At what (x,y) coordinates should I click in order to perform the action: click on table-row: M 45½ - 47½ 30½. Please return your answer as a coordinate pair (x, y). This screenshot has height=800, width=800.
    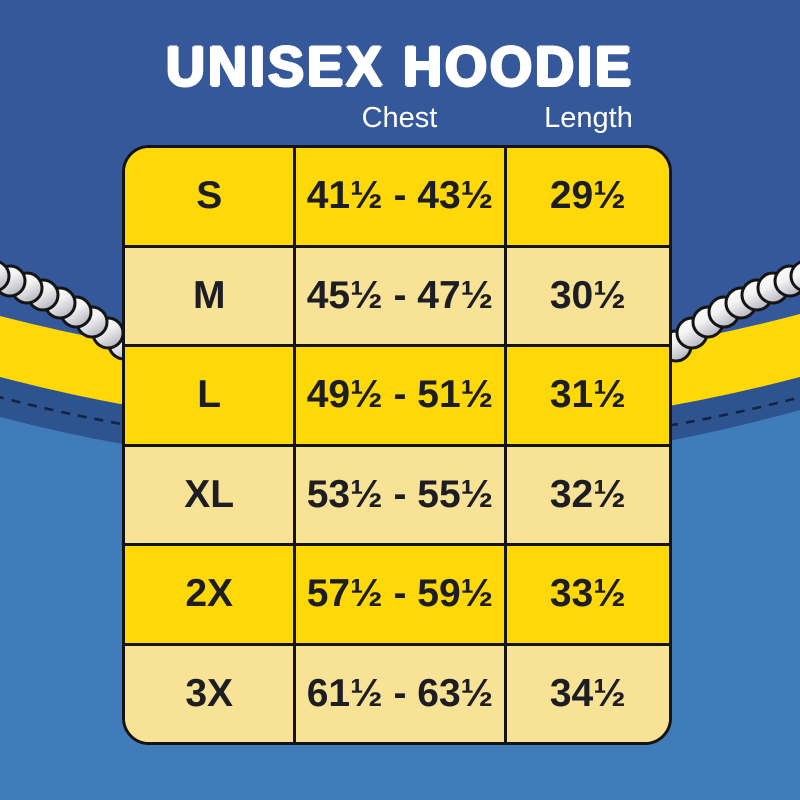
    Looking at the image, I should click on (397, 297).